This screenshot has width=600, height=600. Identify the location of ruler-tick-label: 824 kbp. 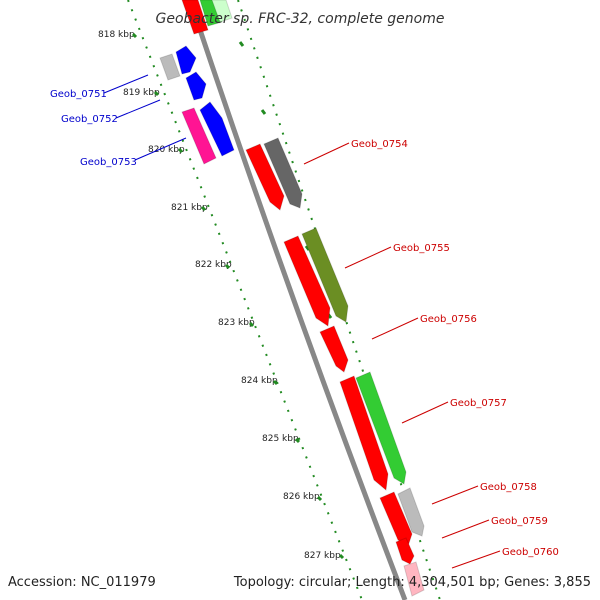
(259, 381).